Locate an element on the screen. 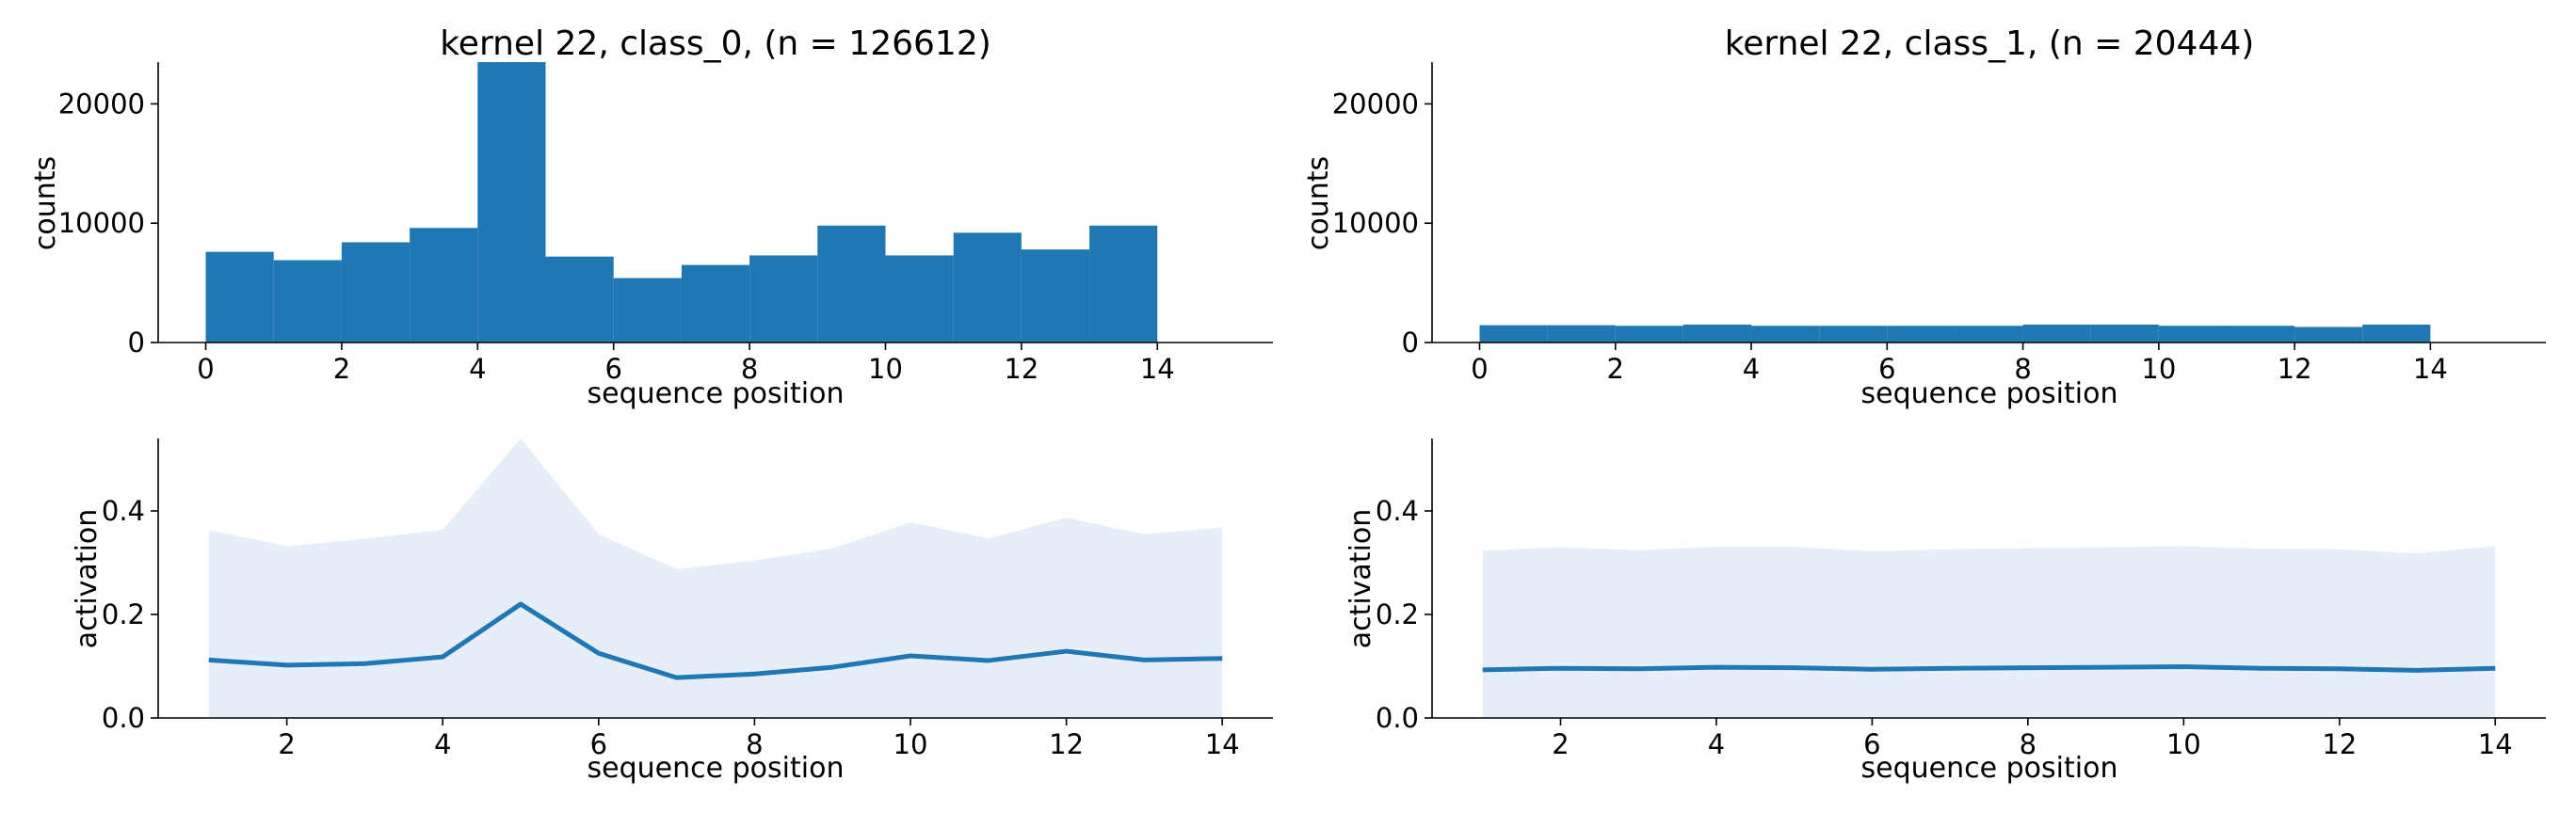  histogram-class-0-xlabel: sequence position is located at coordinates (716, 393).